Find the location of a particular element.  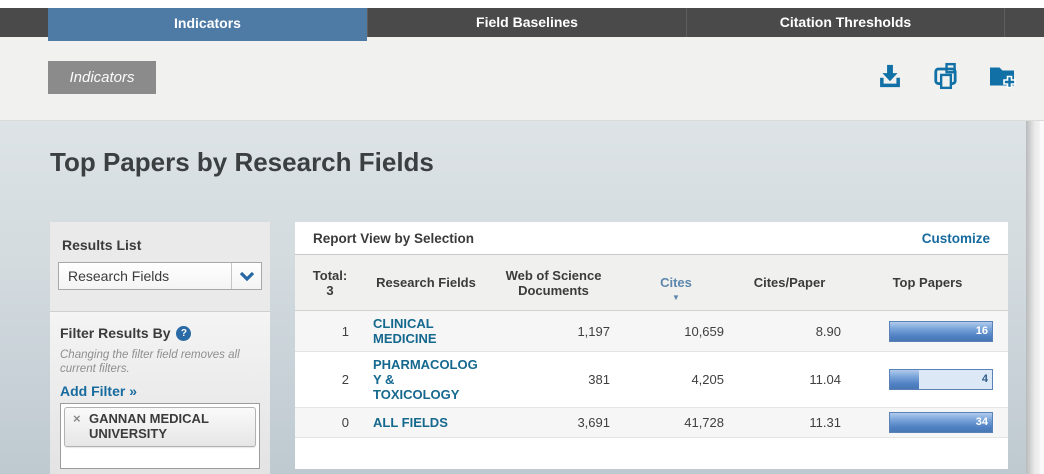

filter-results-by-label: Filter Results By is located at coordinates (115, 333).